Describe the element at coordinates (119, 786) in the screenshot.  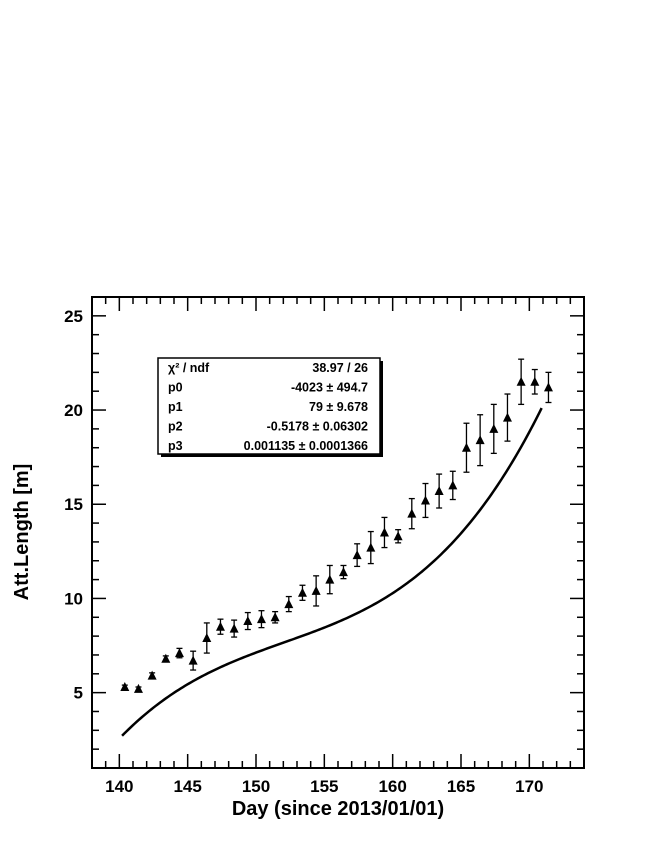
I see `x-tick-label: 140` at that location.